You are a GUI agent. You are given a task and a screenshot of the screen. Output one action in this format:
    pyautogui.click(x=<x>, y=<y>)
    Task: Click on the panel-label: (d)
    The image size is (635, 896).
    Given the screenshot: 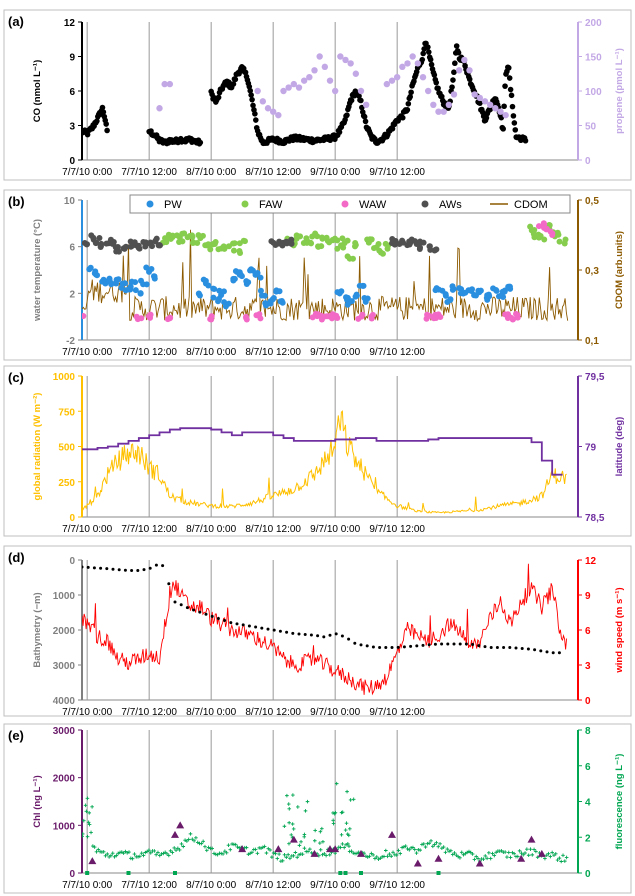 What is the action you would take?
    pyautogui.click(x=16, y=557)
    